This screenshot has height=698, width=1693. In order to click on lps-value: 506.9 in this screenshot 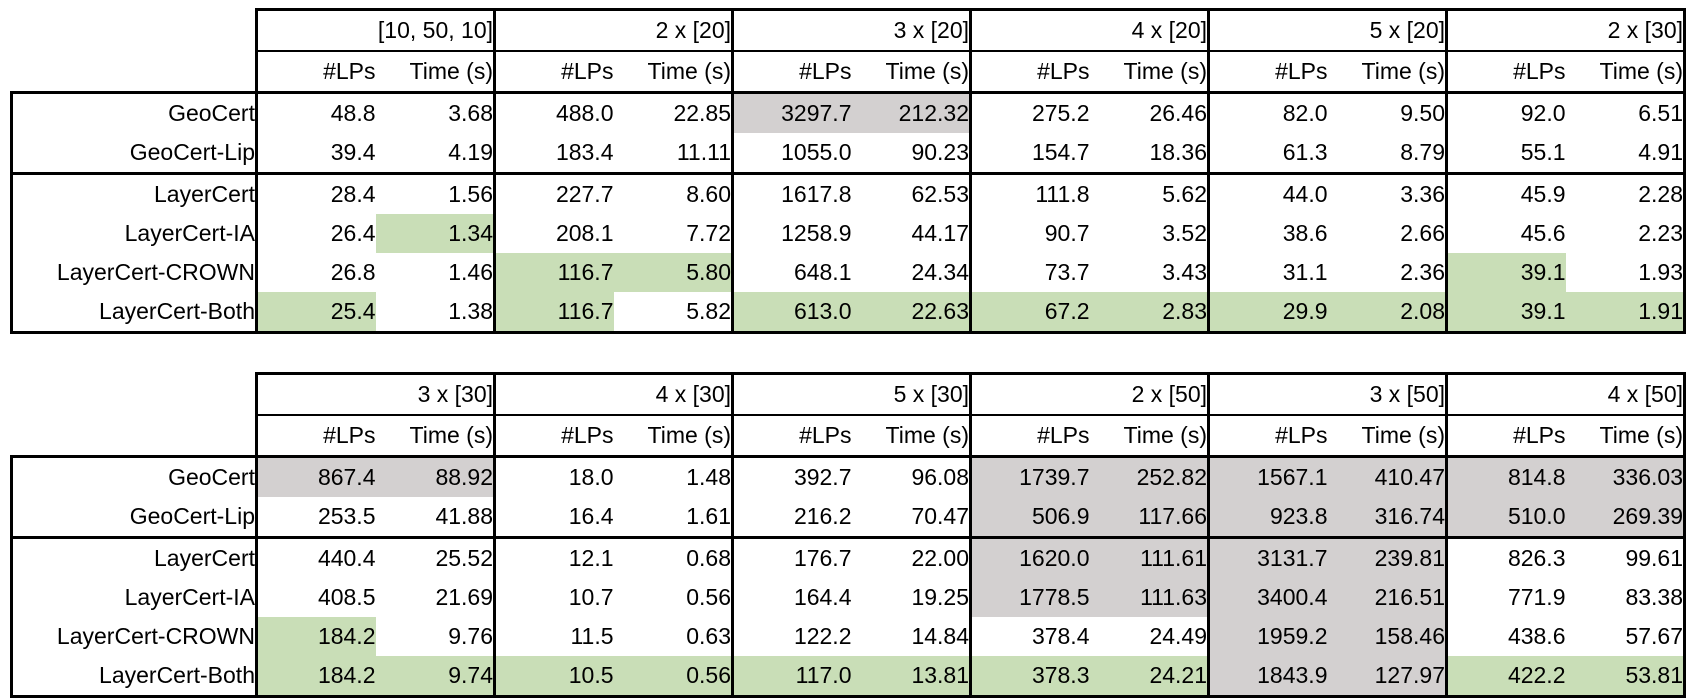, I will do `click(1029, 517)`.